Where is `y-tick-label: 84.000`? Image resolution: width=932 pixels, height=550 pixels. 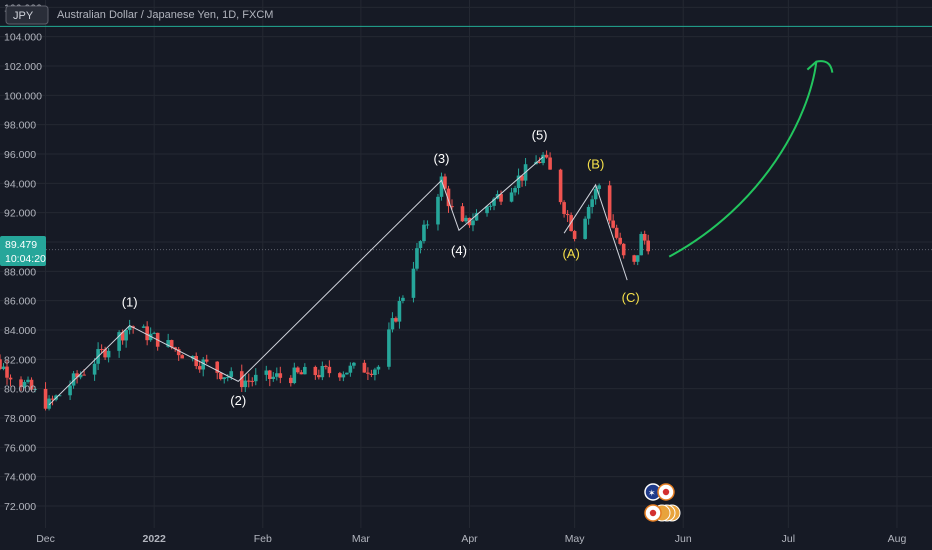 y-tick-label: 84.000 is located at coordinates (20, 331).